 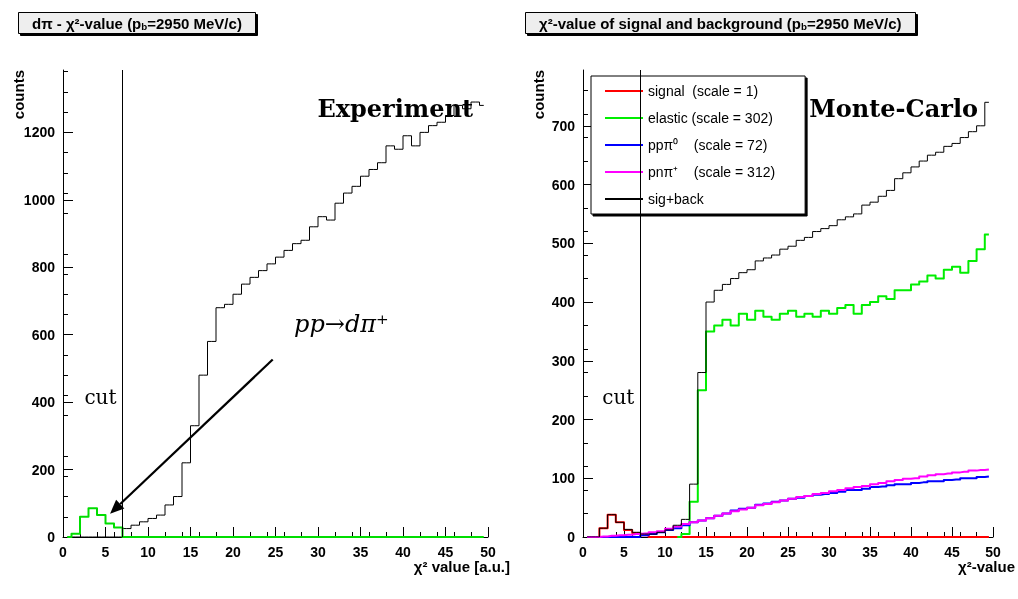 I want to click on legend-label: pnπ⁺ (scale = 312), so click(x=712, y=172).